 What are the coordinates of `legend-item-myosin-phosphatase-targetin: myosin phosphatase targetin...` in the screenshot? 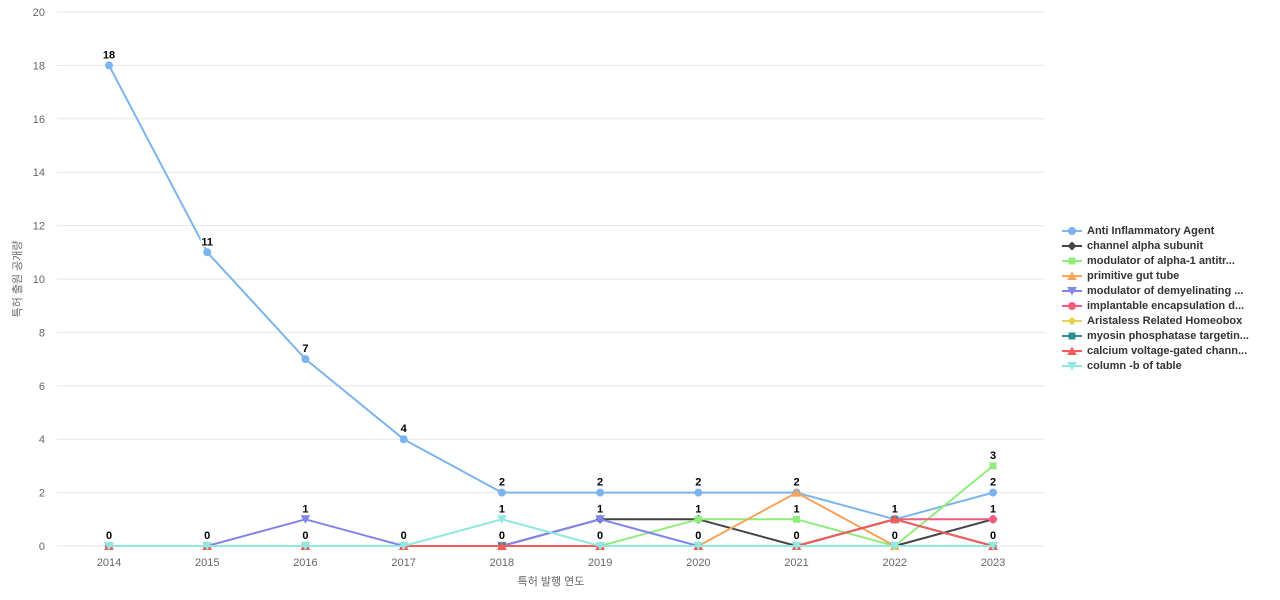 It's located at (1155, 335).